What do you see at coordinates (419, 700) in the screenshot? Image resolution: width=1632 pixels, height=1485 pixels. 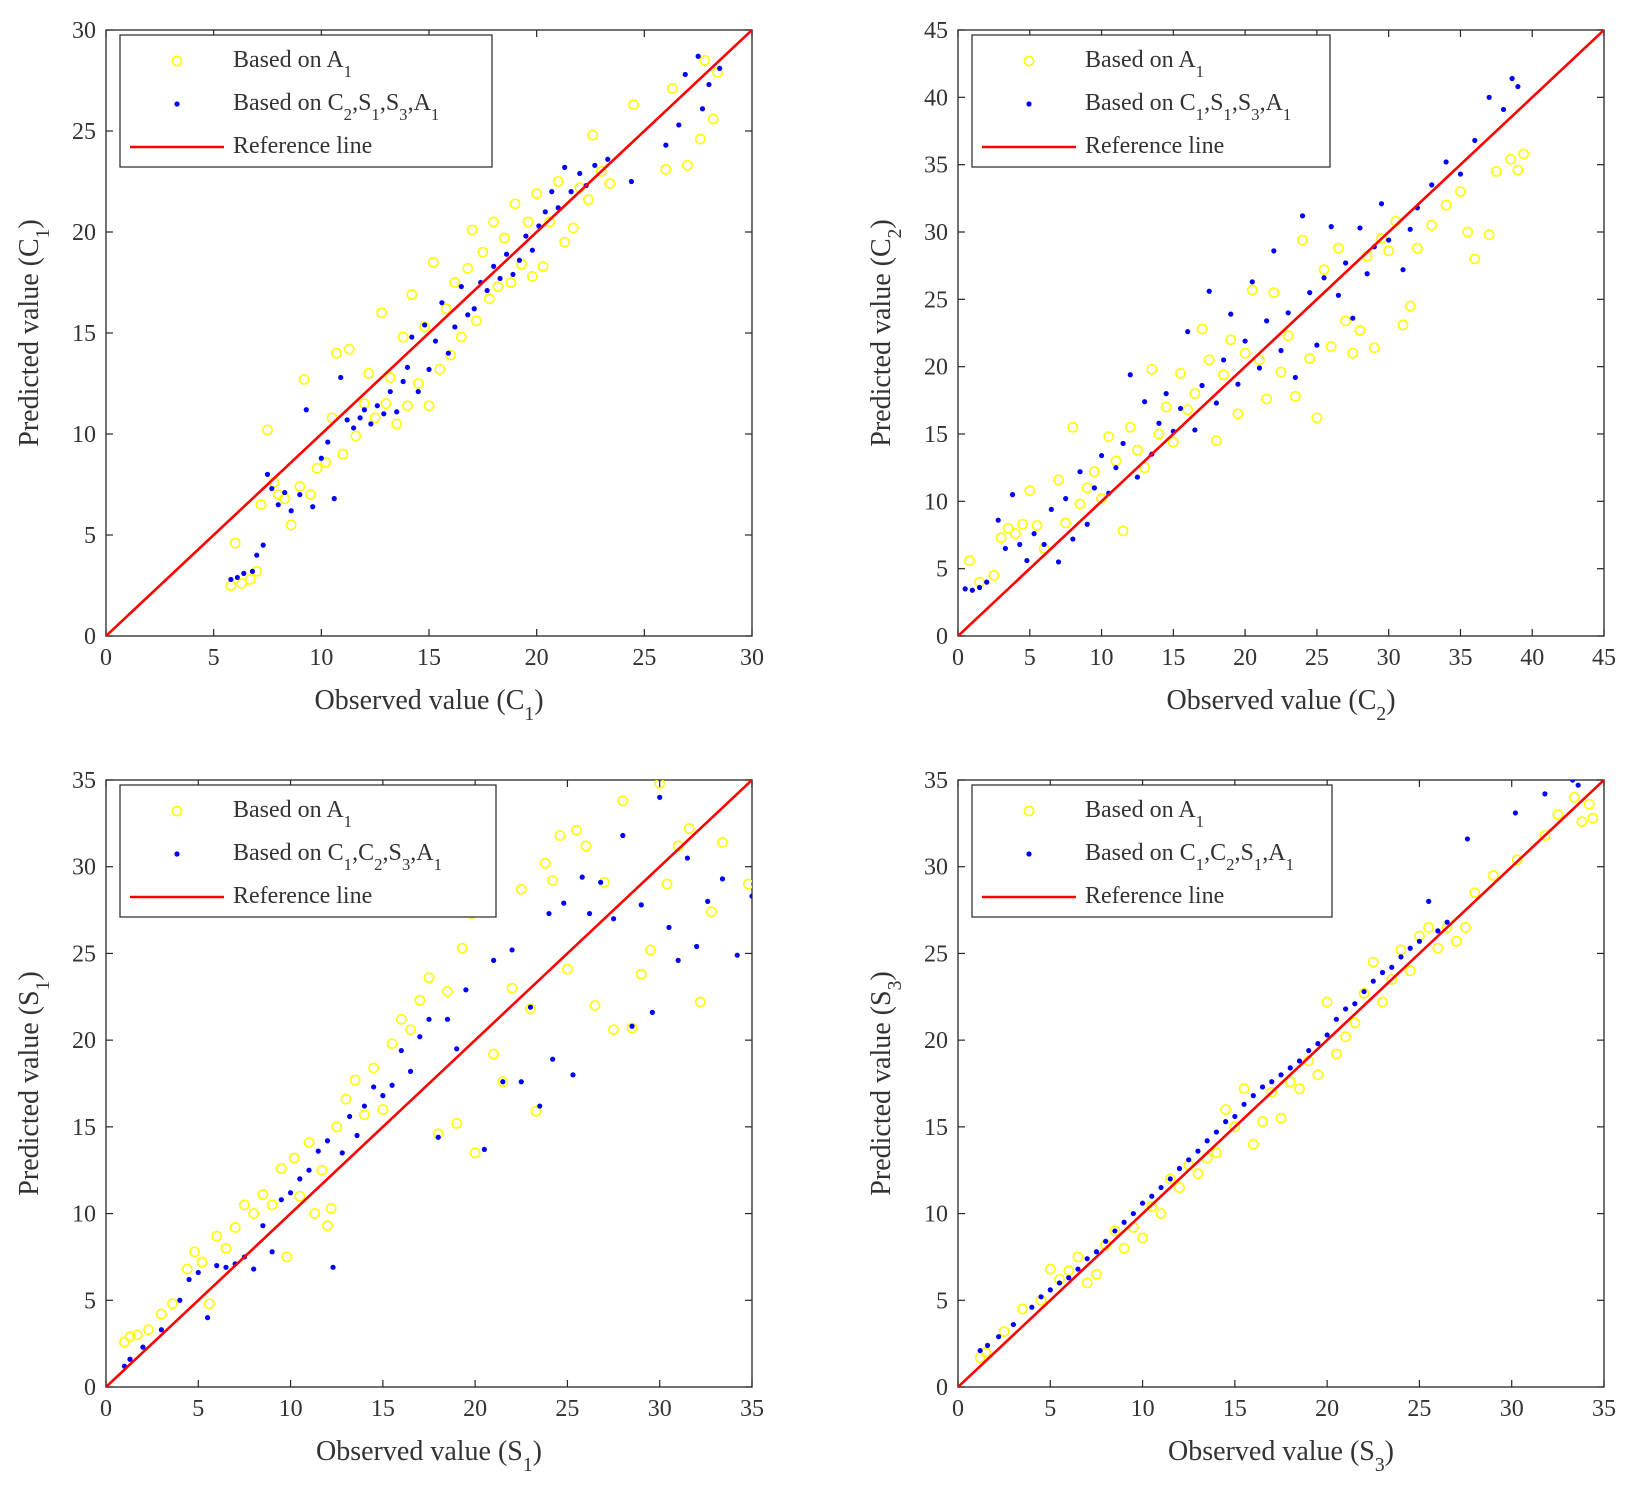 I see `x-axis-label-text: Observed value (C` at bounding box center [419, 700].